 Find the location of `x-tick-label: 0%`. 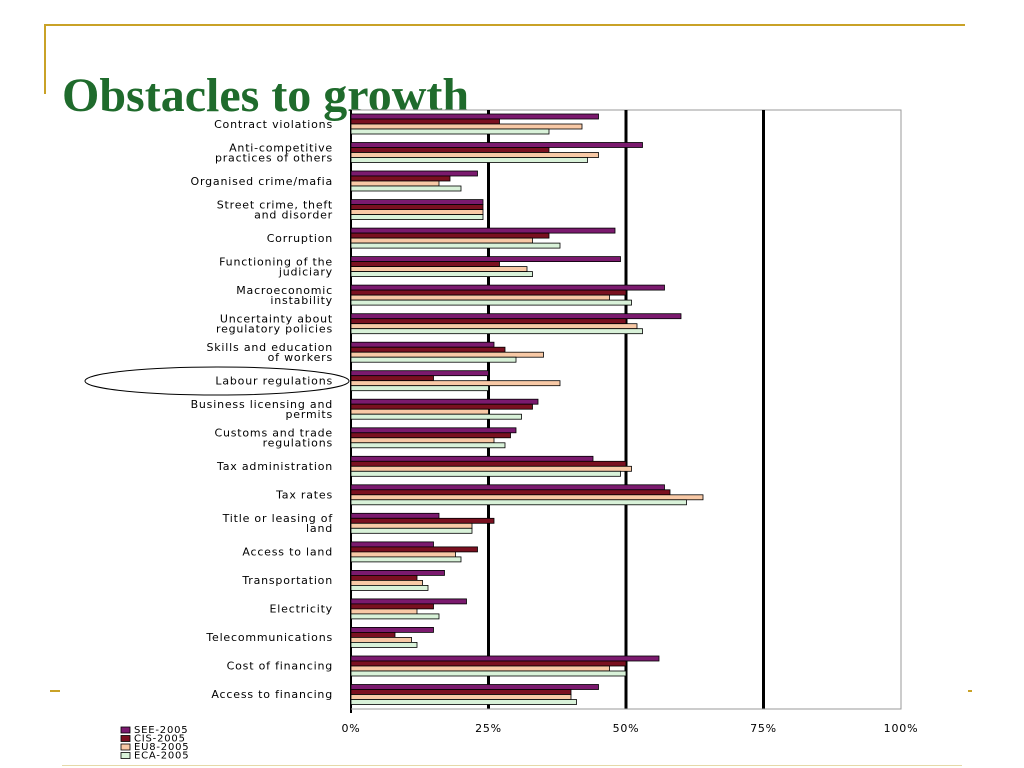

x-tick-label: 0% is located at coordinates (350, 728).